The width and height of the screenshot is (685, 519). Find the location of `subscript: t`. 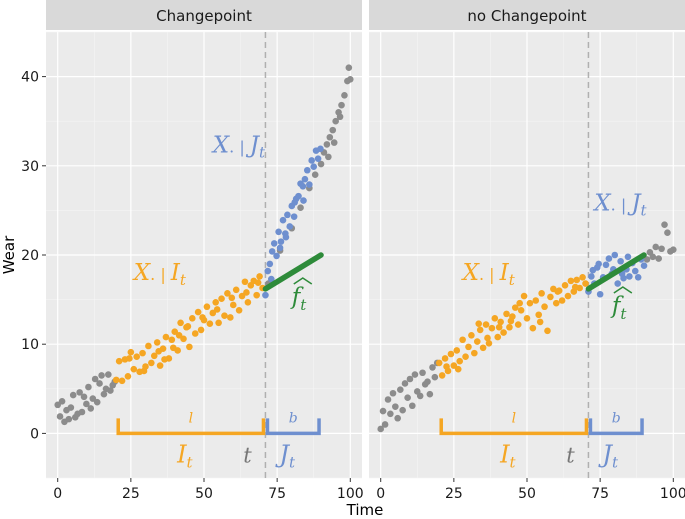

subscript: t is located at coordinates (292, 462).